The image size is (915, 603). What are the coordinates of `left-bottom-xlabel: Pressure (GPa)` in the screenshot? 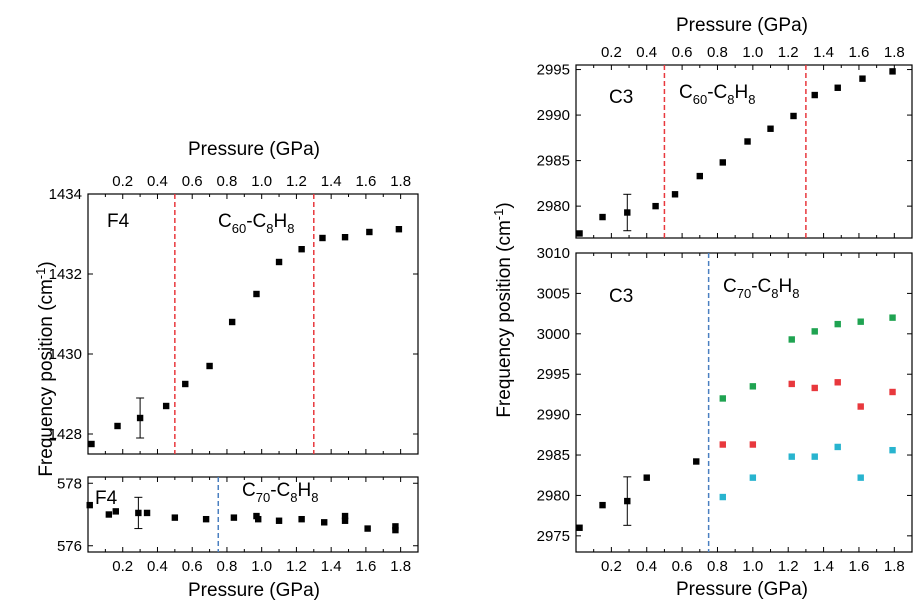 It's located at (254, 590).